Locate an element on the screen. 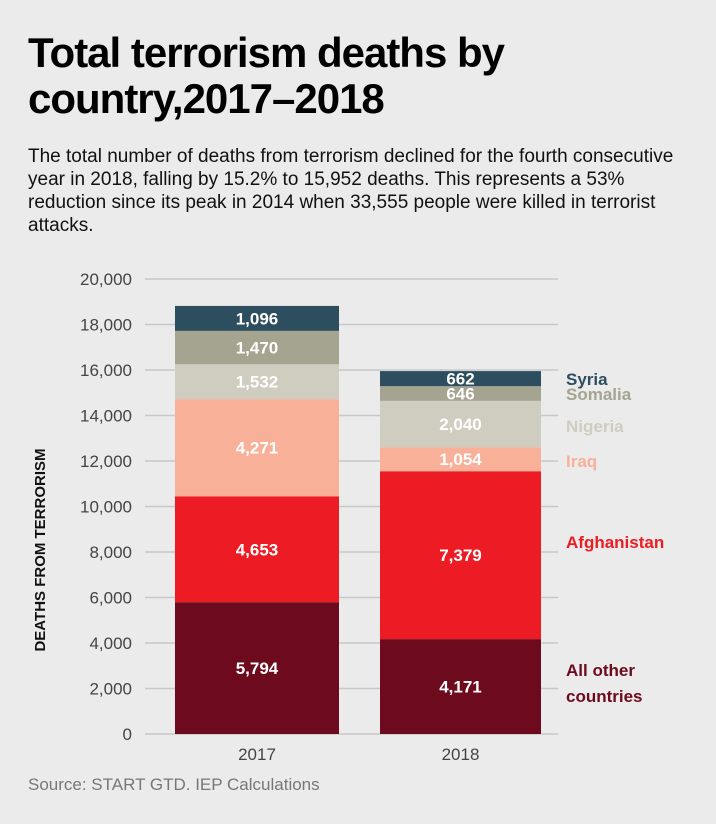 This screenshot has width=716, height=824. y-tick-label: 10,000 is located at coordinates (106, 507).